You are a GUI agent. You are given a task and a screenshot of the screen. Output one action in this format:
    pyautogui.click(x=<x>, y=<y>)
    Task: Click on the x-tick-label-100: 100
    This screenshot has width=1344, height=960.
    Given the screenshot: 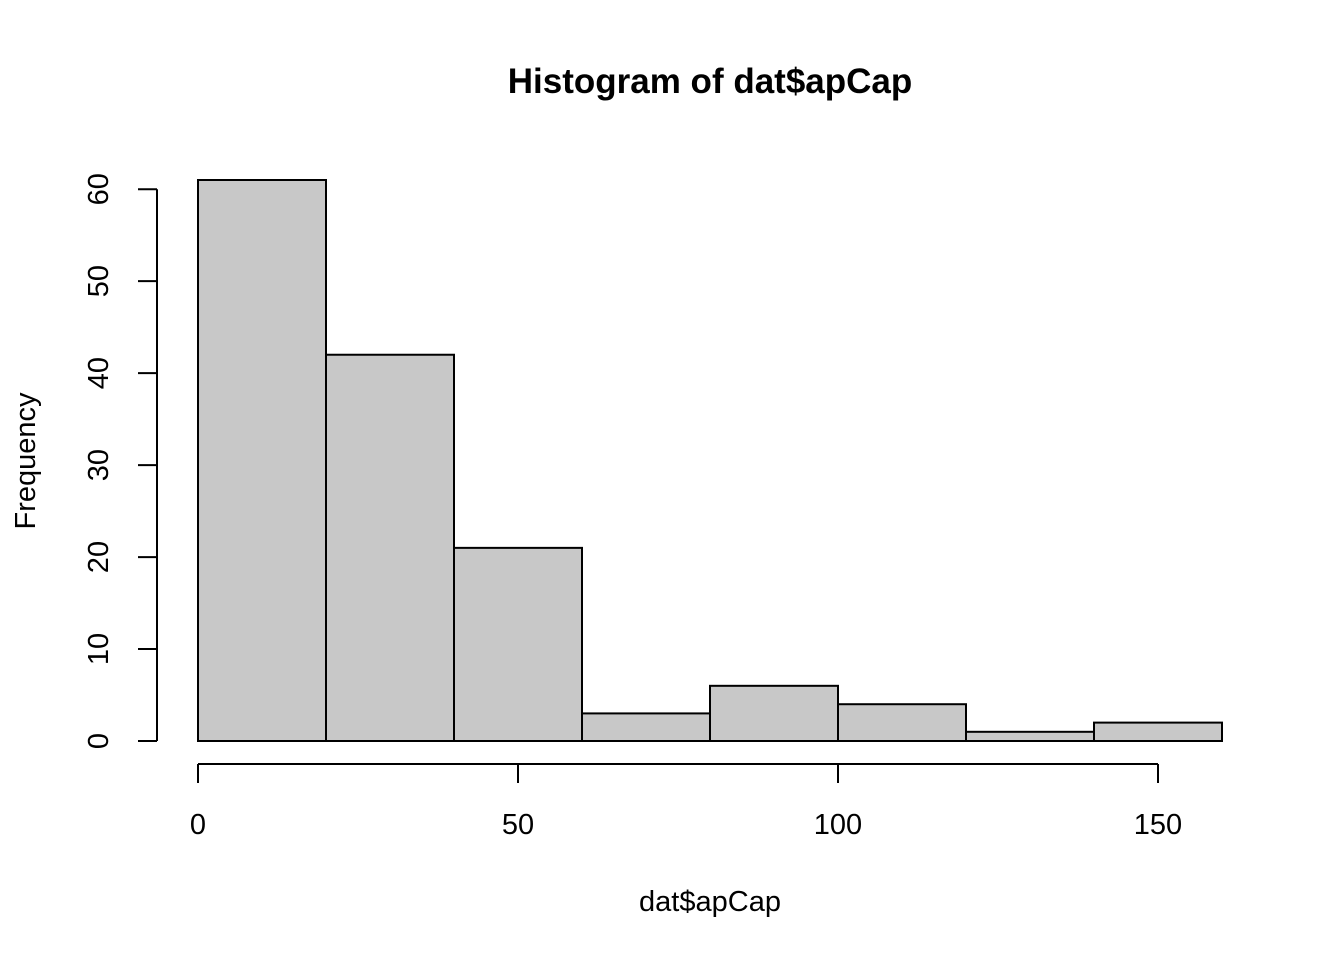 What is the action you would take?
    pyautogui.click(x=838, y=825)
    